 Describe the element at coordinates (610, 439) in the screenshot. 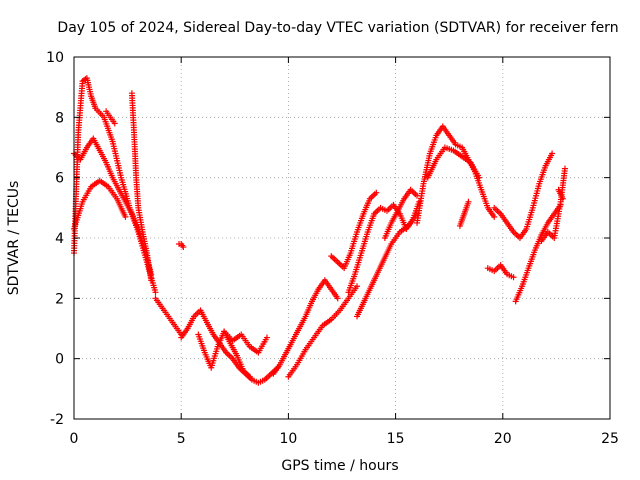

I see `x-tick-label: 25` at that location.